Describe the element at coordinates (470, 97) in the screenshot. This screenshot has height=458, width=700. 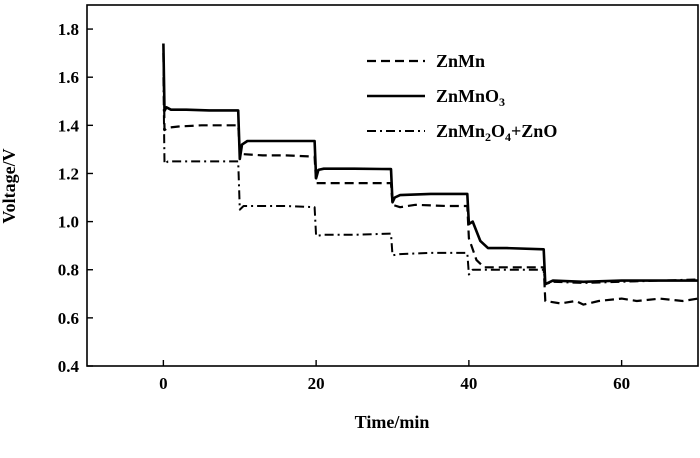
I see `legend-label-1: ZnMnO3` at that location.